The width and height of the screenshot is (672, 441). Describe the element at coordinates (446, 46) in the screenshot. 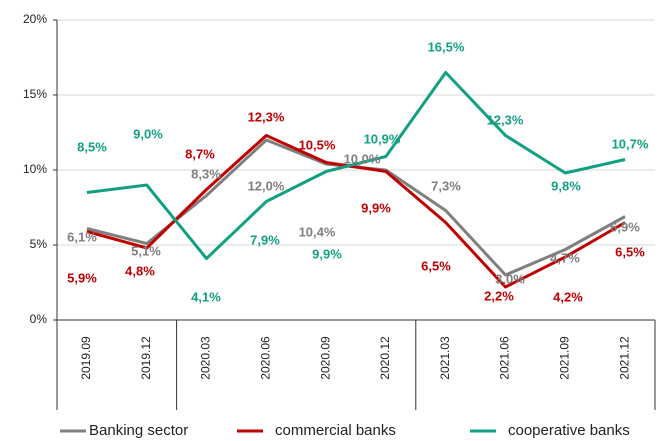

I see `data-label: 16,5%` at that location.